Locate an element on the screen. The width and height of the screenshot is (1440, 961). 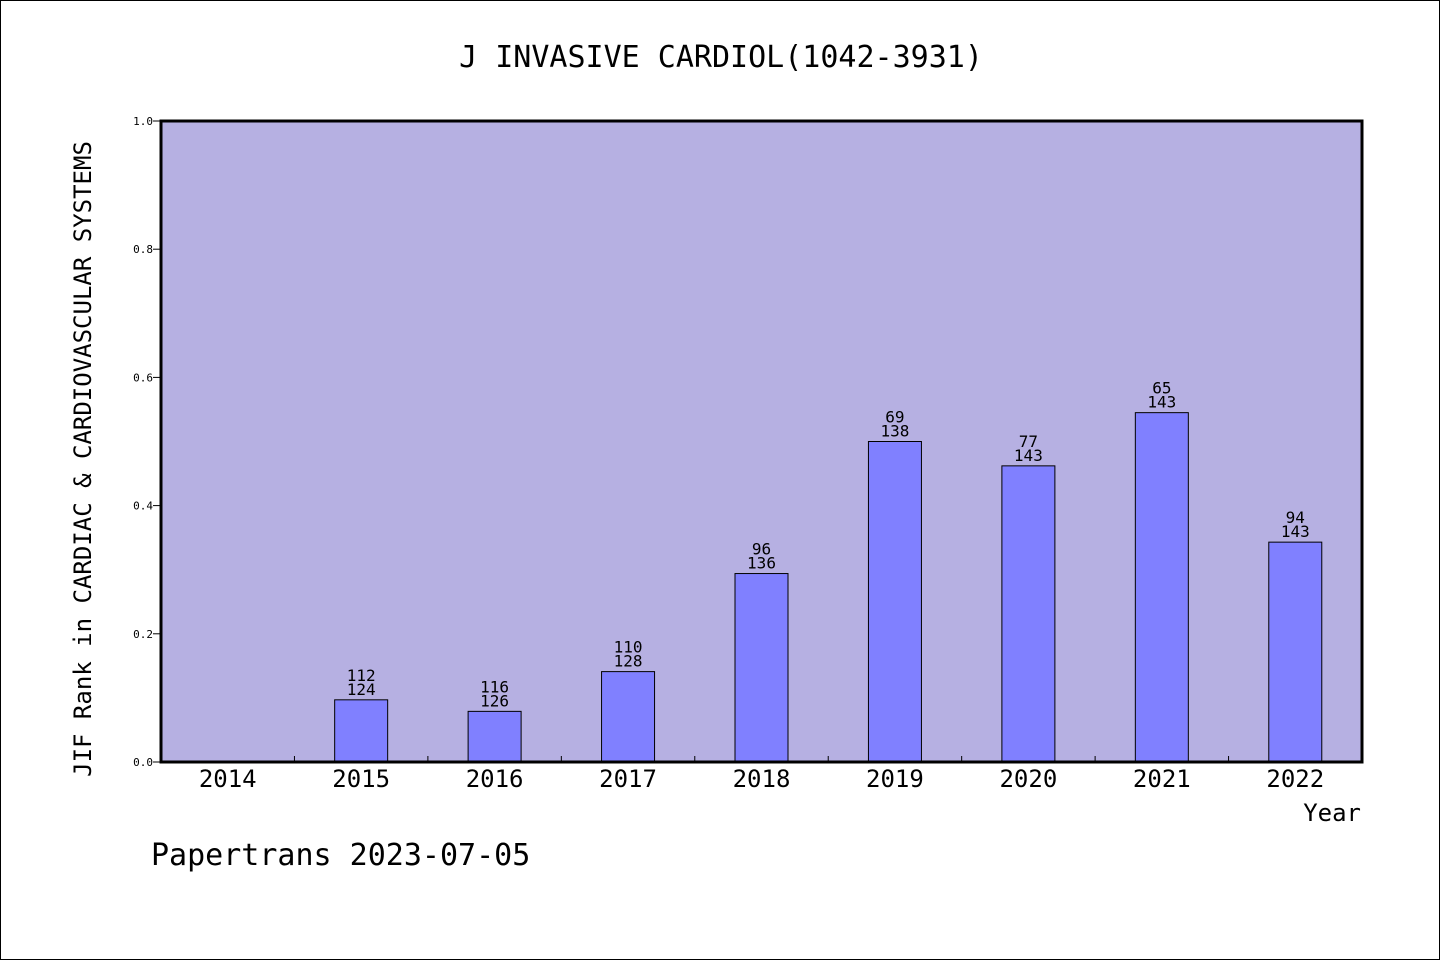
bar-total-label: 128 is located at coordinates (628, 661).